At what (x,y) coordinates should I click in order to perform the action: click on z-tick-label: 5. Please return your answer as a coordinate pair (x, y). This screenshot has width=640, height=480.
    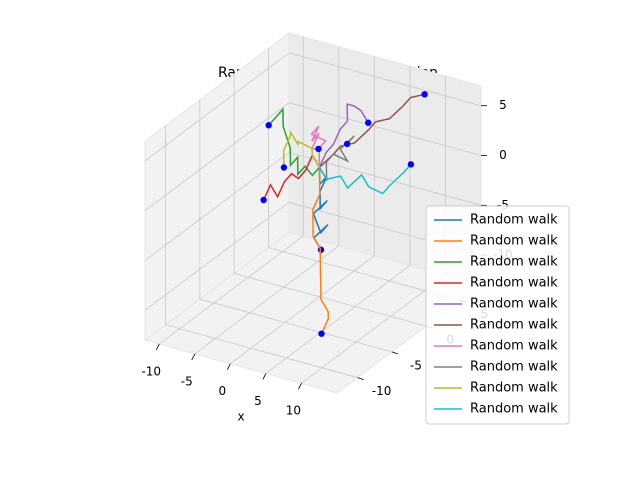
    Looking at the image, I should click on (503, 105).